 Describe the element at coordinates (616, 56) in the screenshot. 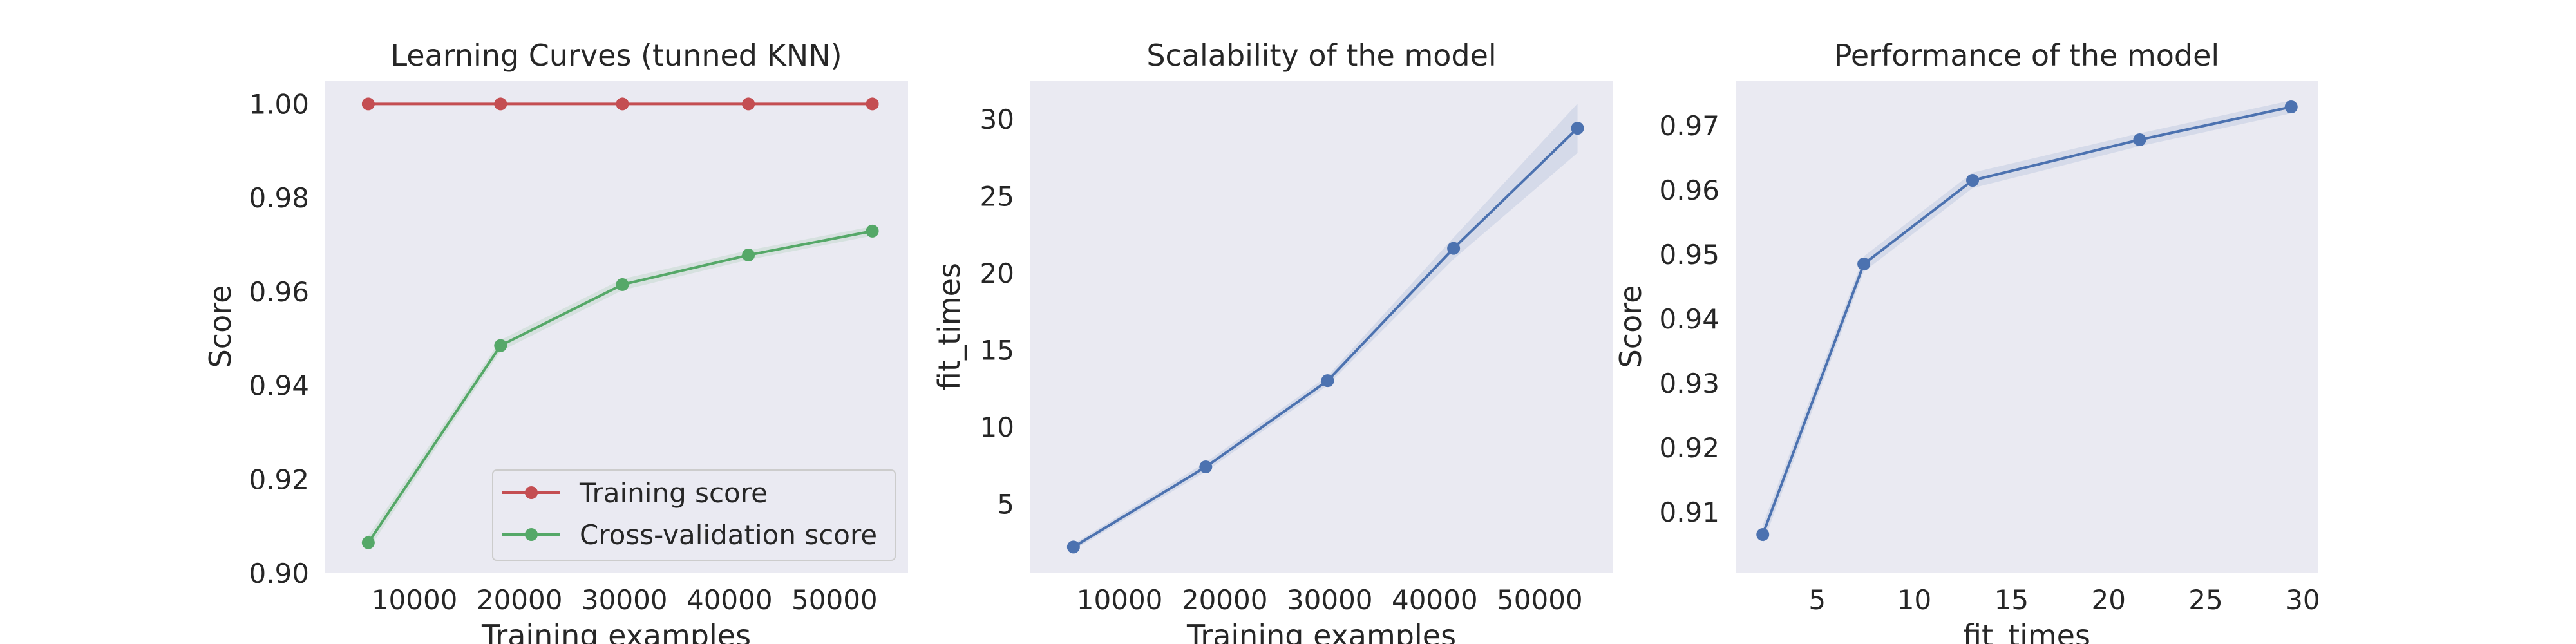

I see `chart-title: Learning Curves (tunned KNN)` at that location.